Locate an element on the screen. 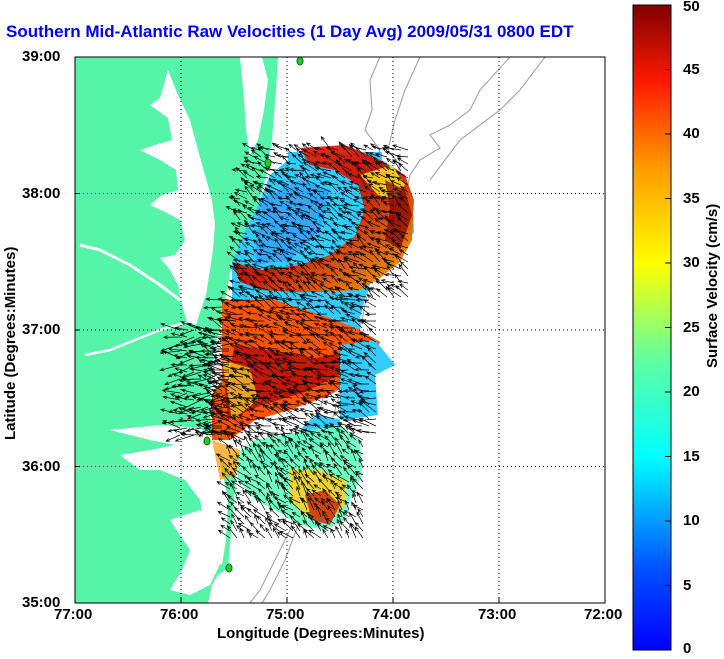 The image size is (724, 659). colorbar-tick-label: 25 is located at coordinates (691, 327).